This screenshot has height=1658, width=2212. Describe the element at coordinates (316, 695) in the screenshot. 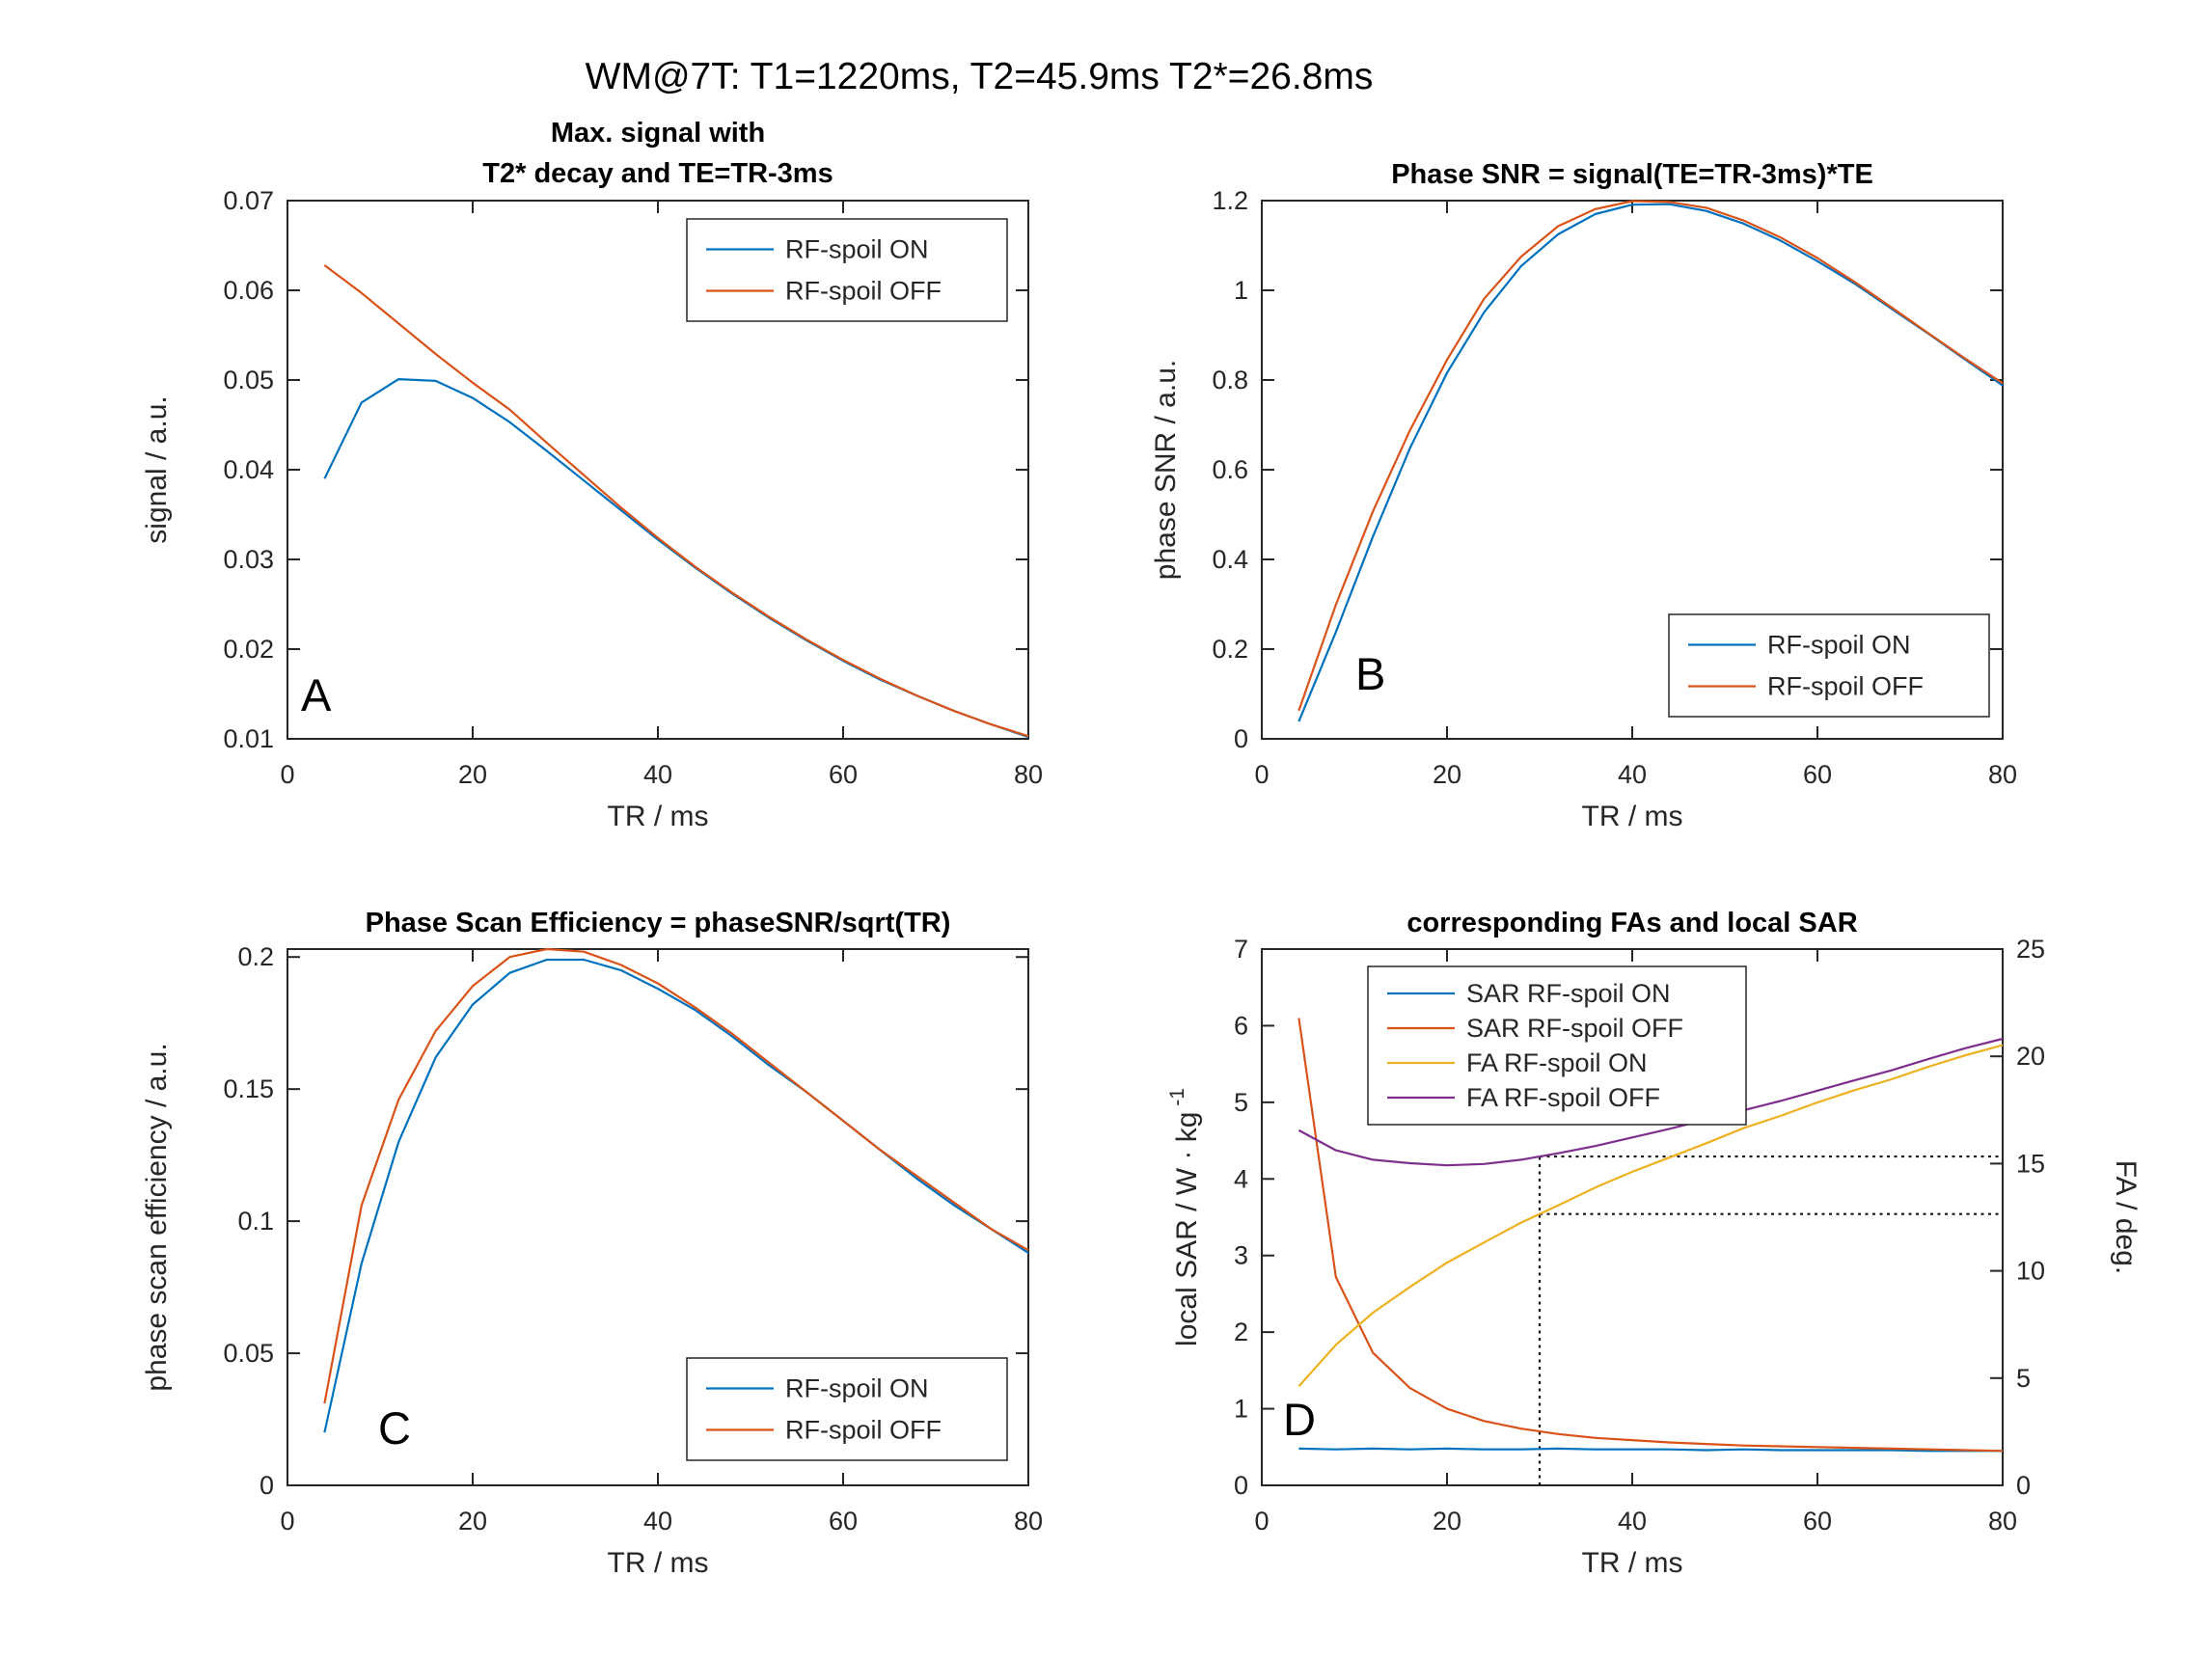

I see `subplot-letter: A` at that location.